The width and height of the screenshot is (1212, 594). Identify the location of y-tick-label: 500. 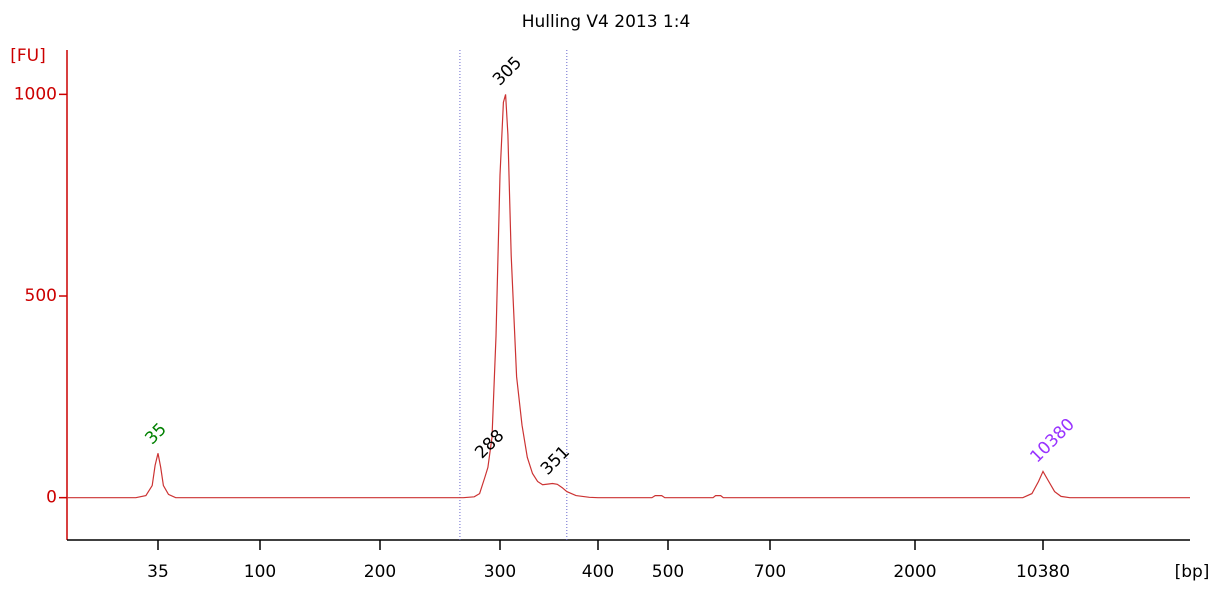
(41, 296).